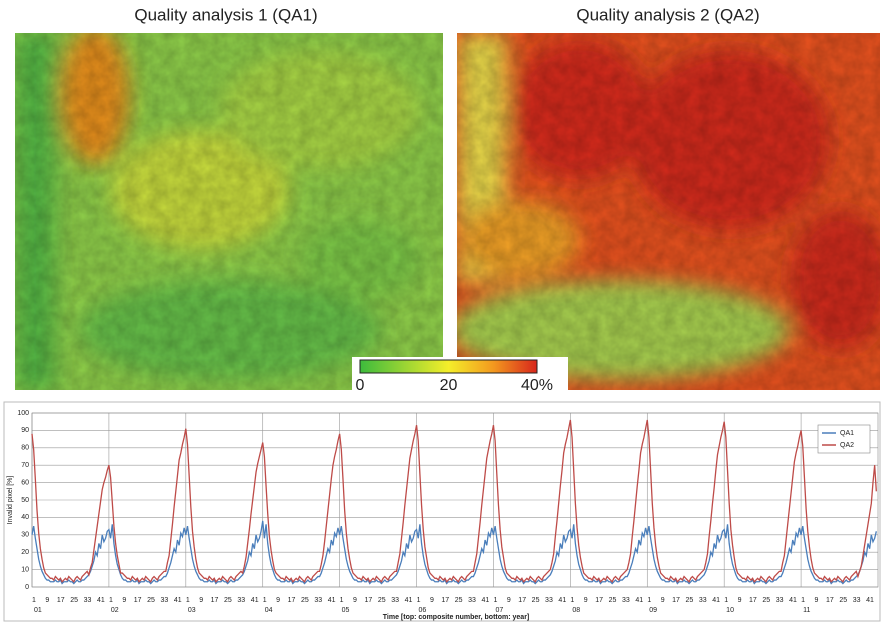  What do you see at coordinates (269, 610) in the screenshot?
I see `year-label: 04` at bounding box center [269, 610].